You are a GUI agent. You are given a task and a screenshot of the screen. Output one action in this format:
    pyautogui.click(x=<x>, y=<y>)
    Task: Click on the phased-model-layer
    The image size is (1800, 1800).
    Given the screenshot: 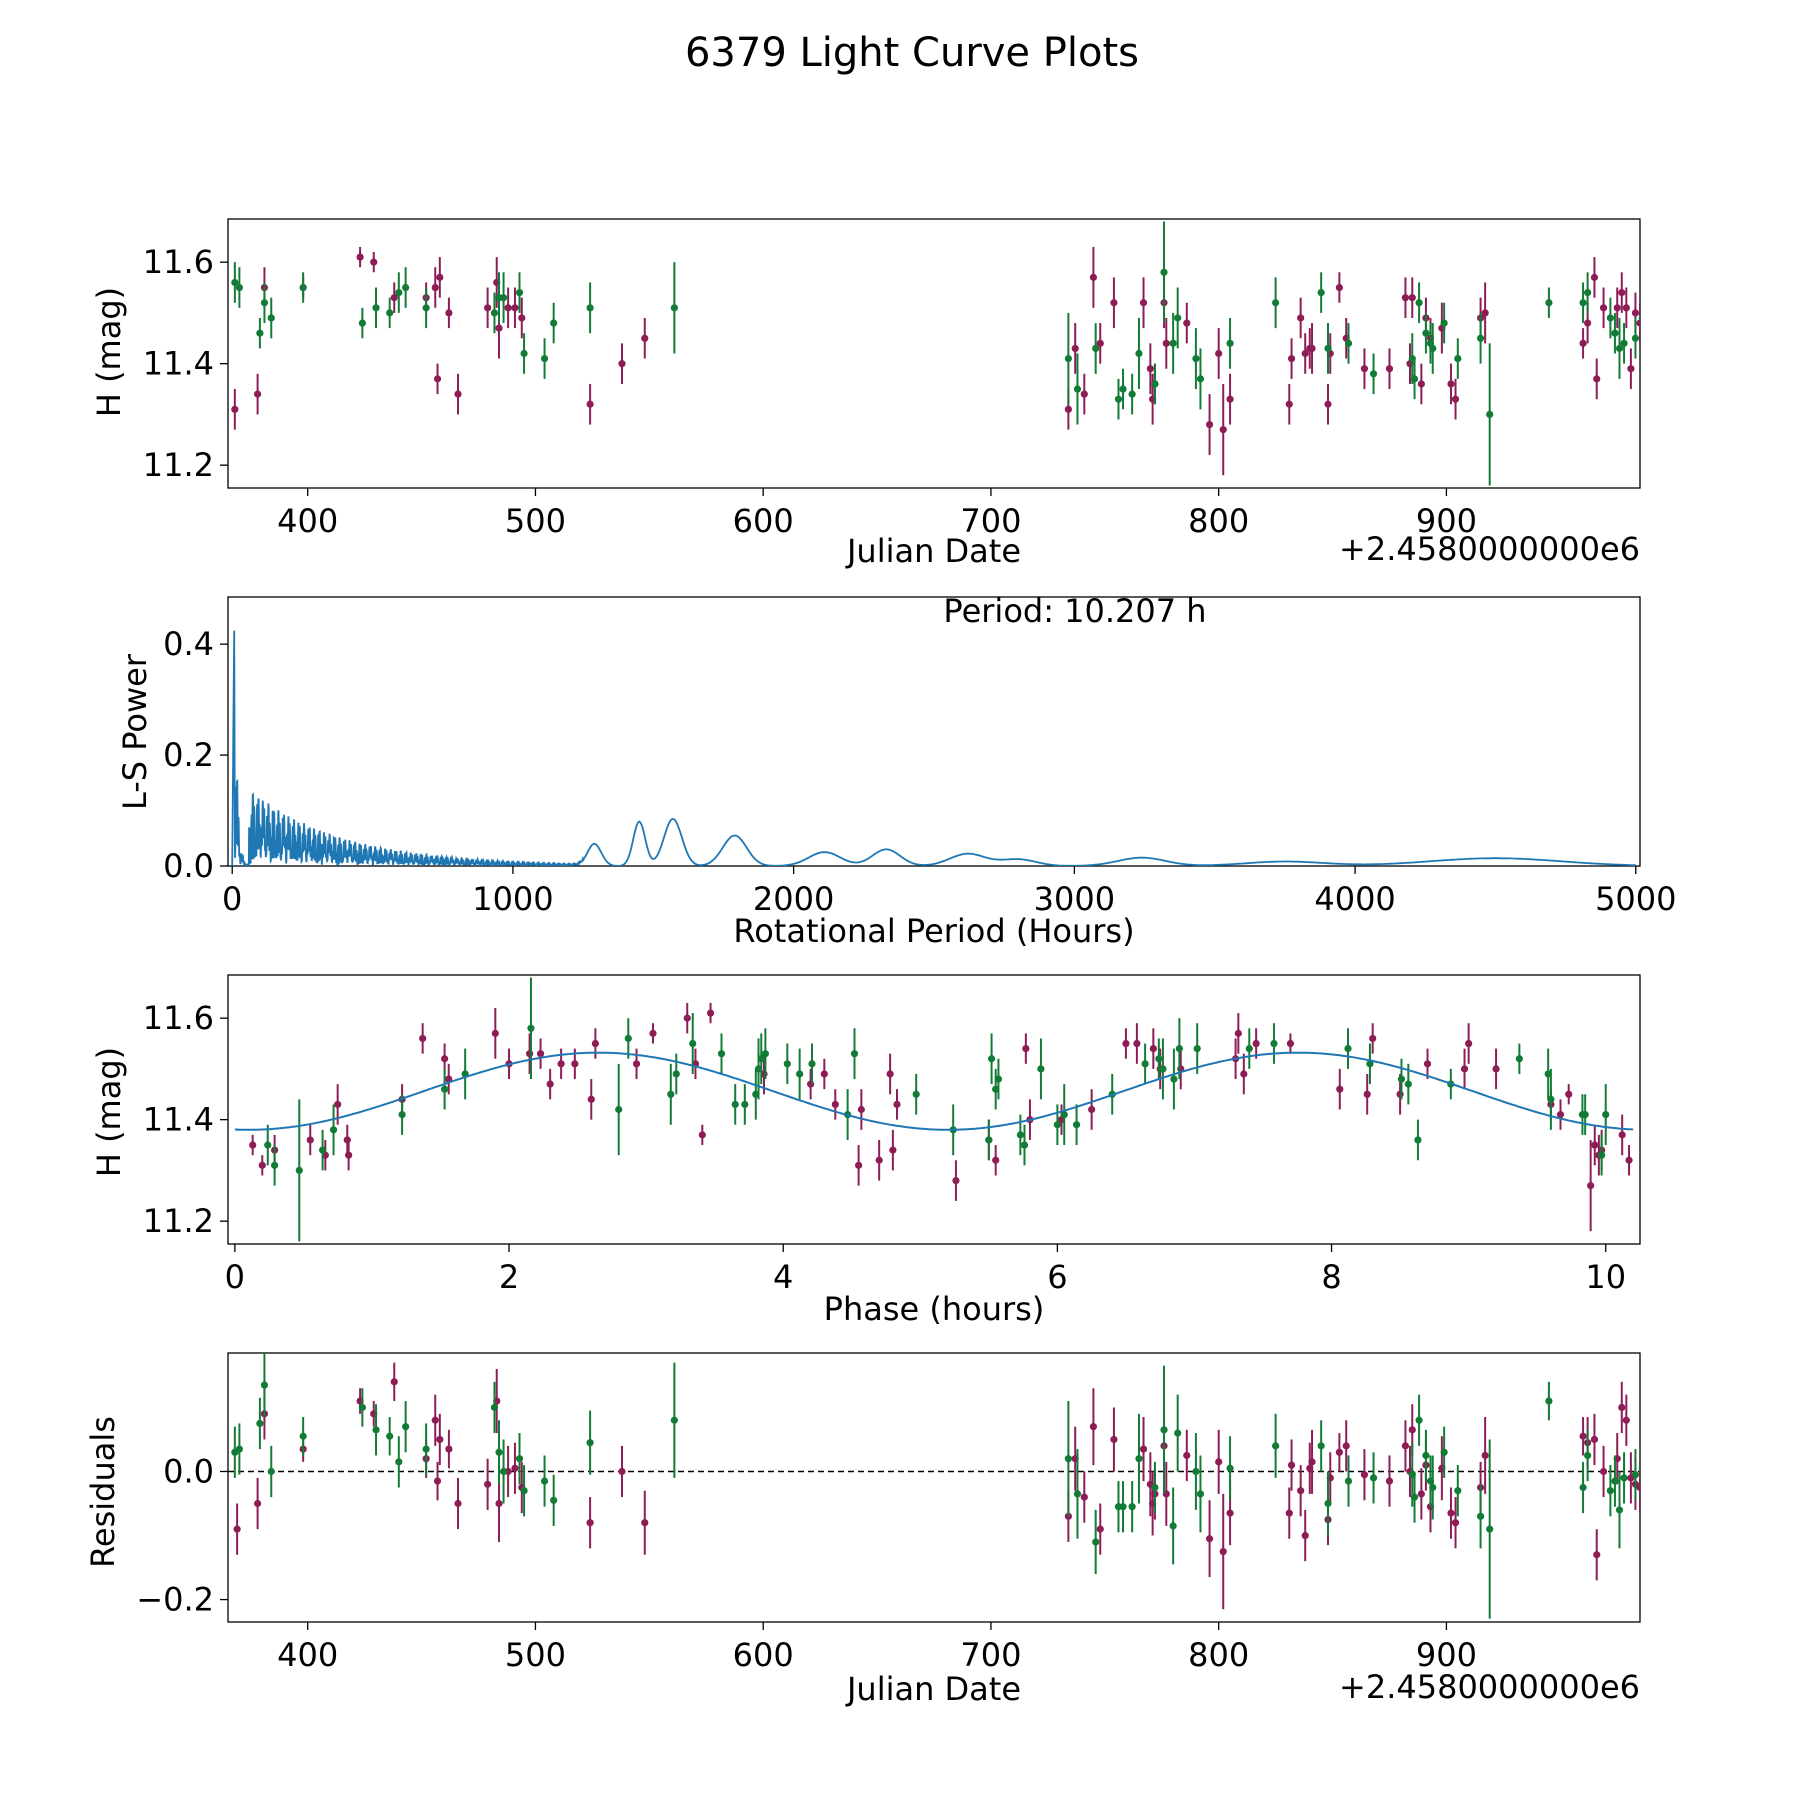 What is the action you would take?
    pyautogui.click(x=934, y=1091)
    